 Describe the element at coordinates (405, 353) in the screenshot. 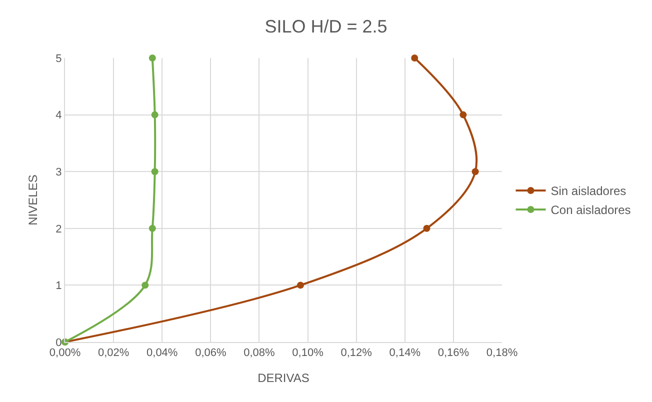

I see `x-tick-label: 0,14%` at that location.